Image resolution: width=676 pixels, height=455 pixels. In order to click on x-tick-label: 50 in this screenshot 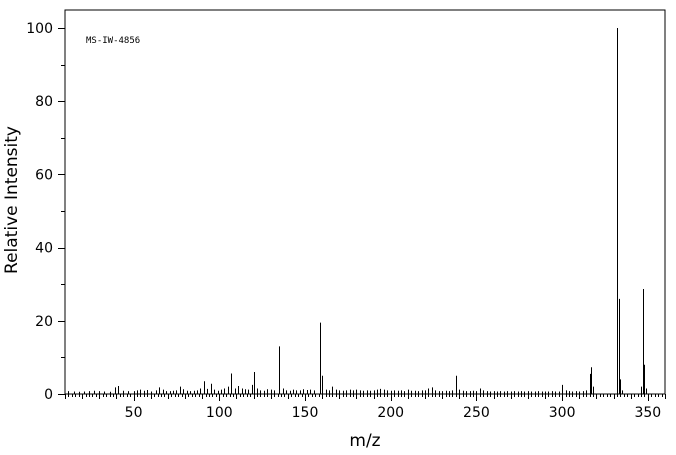, I will do `click(134, 413)`.